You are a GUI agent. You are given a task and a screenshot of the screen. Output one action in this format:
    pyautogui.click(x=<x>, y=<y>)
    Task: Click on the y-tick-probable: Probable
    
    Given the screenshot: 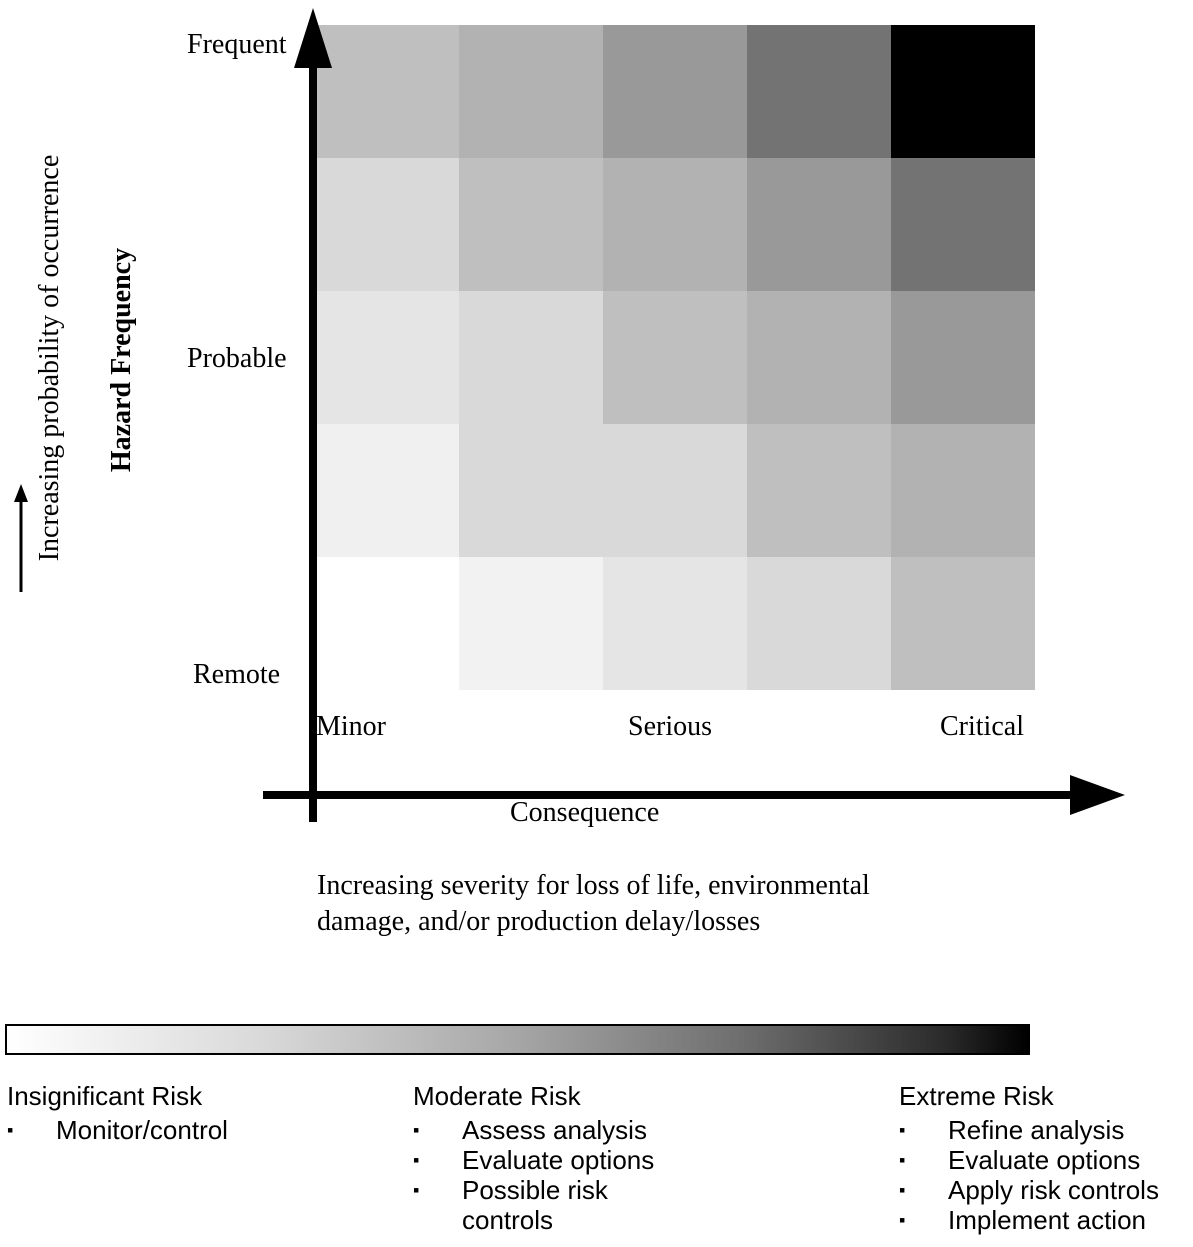 What is the action you would take?
    pyautogui.click(x=237, y=358)
    